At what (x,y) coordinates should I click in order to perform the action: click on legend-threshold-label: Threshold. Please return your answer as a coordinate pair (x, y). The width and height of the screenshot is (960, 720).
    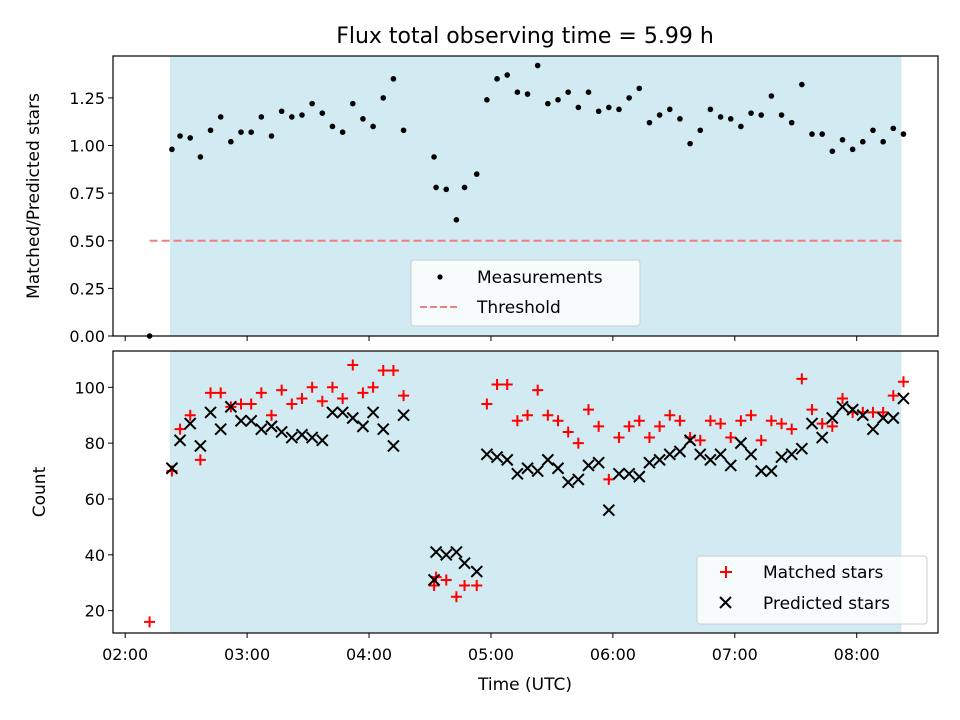
    Looking at the image, I should click on (518, 308).